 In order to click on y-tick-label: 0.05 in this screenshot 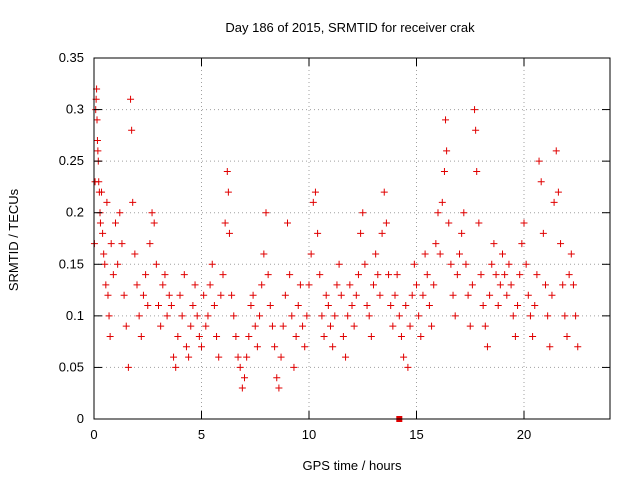, I will do `click(71, 366)`.